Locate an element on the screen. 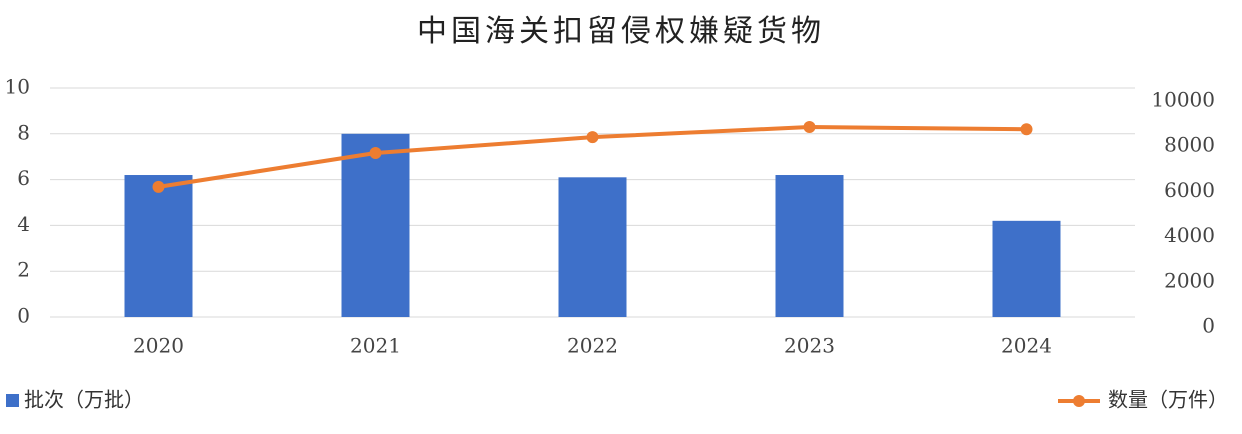  x-tick-label: 2021 is located at coordinates (375, 346).